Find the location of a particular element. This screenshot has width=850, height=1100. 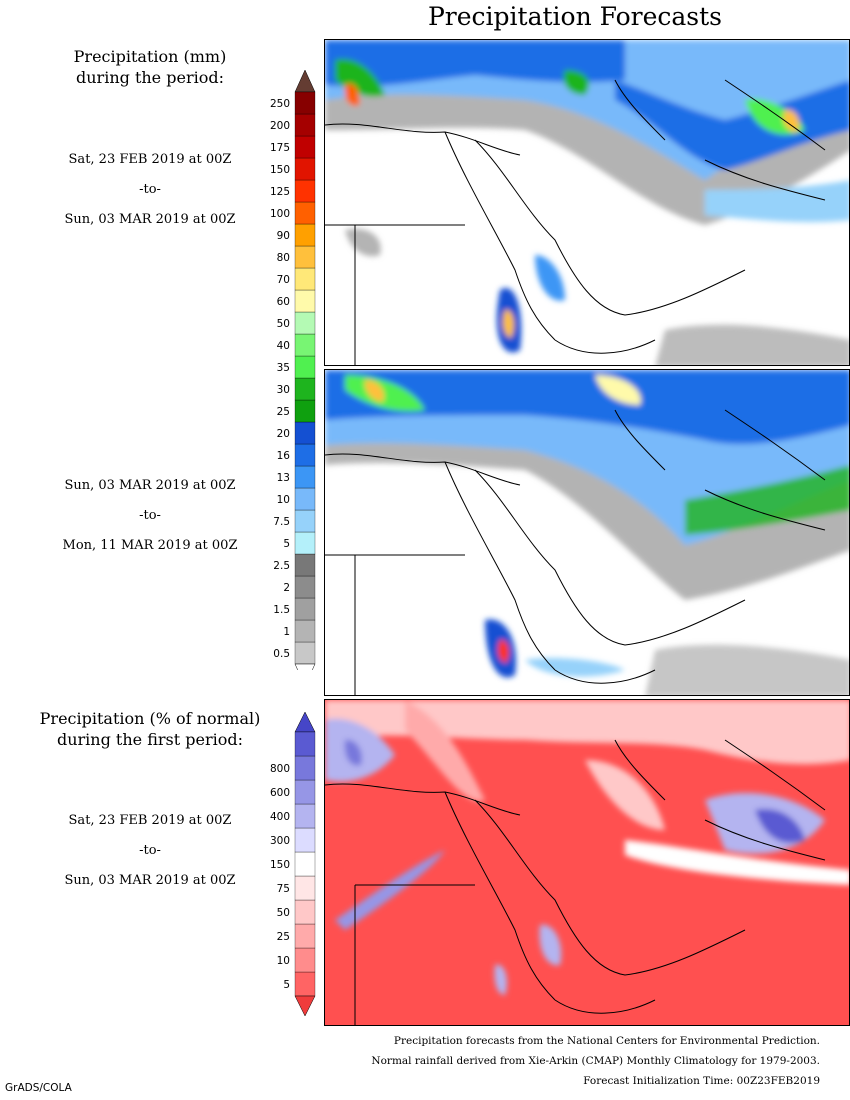

colorbar-tick-label: 75 is located at coordinates (283, 889).